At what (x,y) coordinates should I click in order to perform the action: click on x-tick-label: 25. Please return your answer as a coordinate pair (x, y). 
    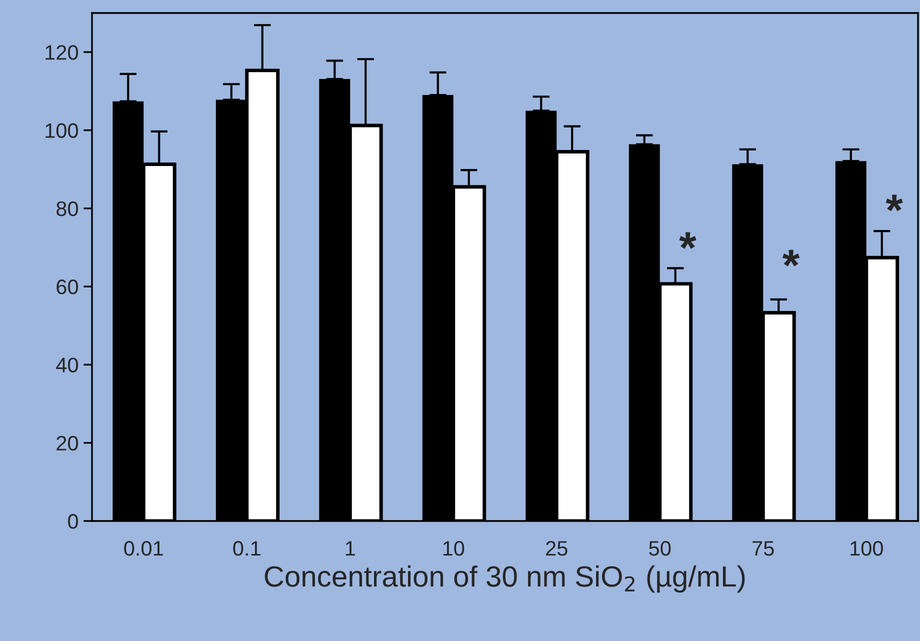
    Looking at the image, I should click on (557, 548).